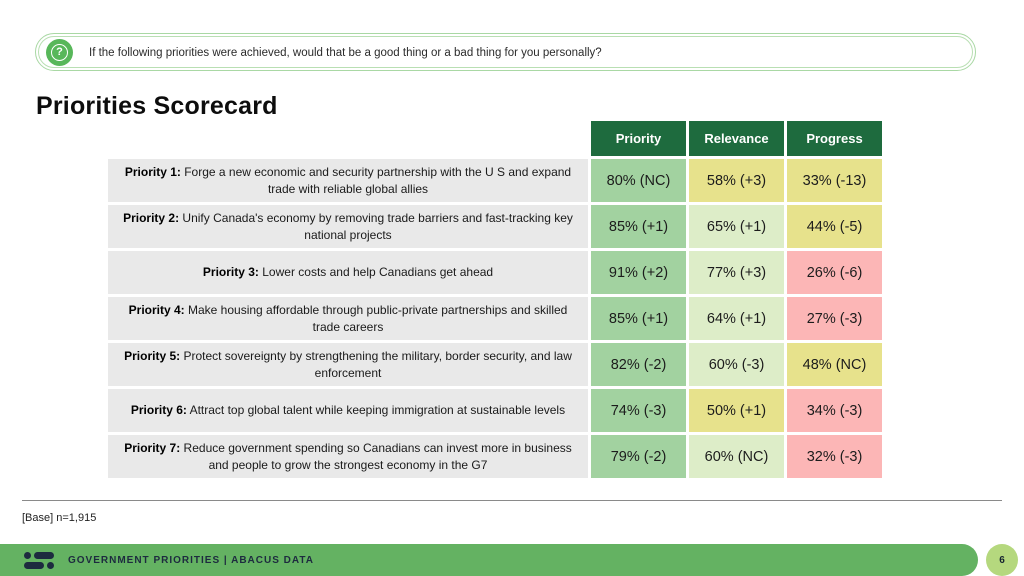 The image size is (1024, 576). What do you see at coordinates (736, 180) in the screenshot?
I see `score-cell: 58% (+3)` at bounding box center [736, 180].